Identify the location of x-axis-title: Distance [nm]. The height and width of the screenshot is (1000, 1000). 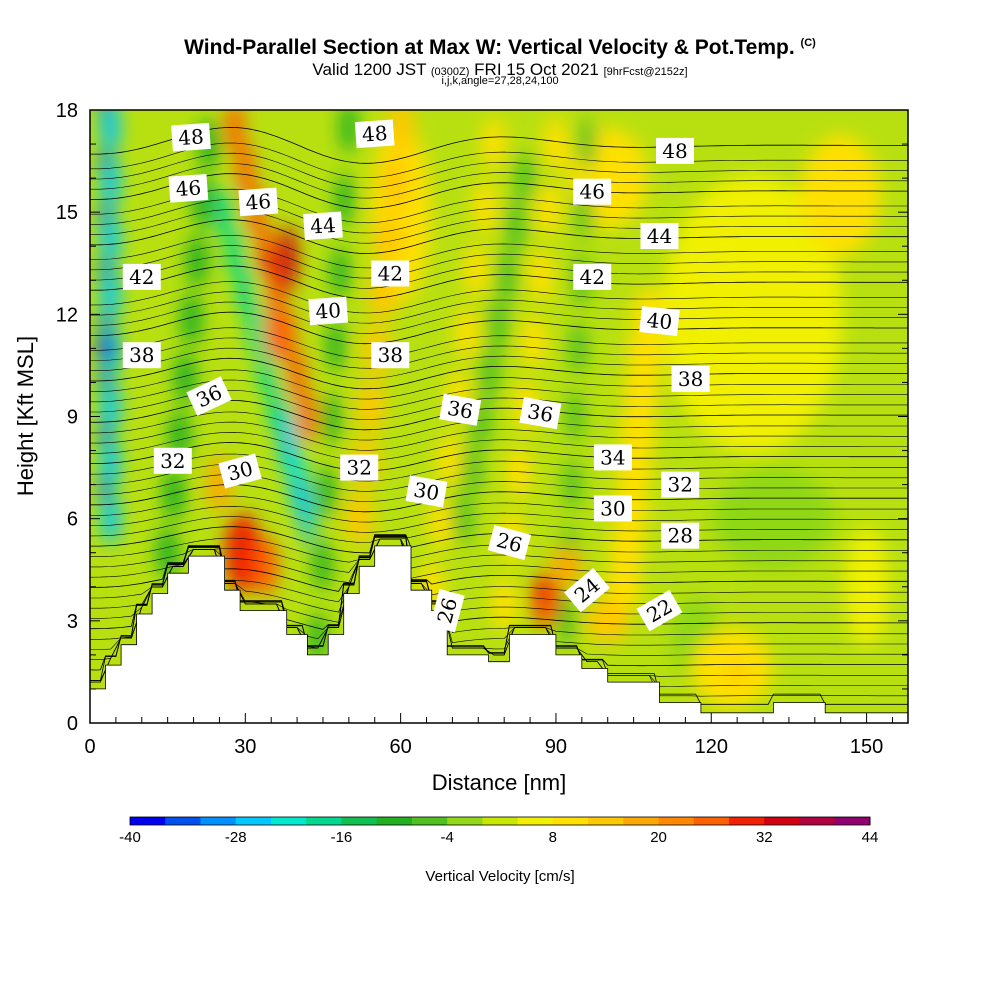
(499, 782).